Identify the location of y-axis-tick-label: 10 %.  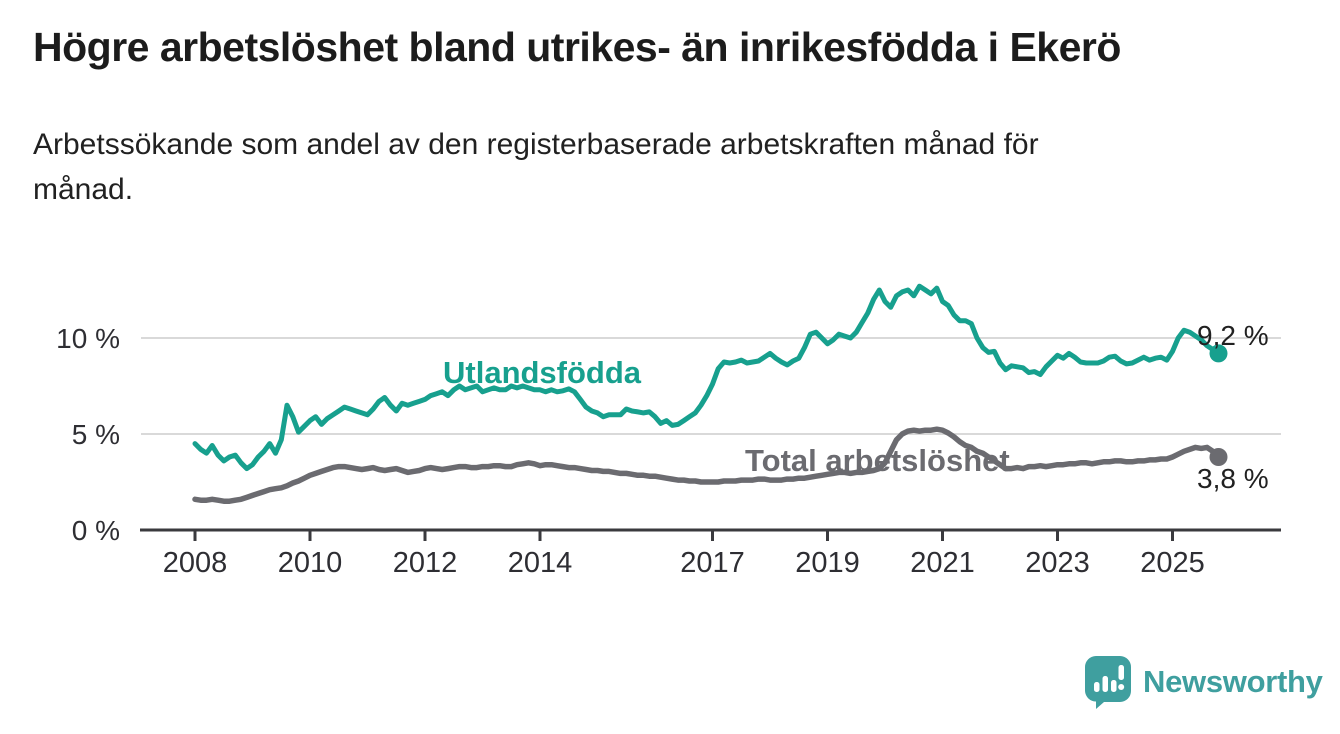
(88, 338).